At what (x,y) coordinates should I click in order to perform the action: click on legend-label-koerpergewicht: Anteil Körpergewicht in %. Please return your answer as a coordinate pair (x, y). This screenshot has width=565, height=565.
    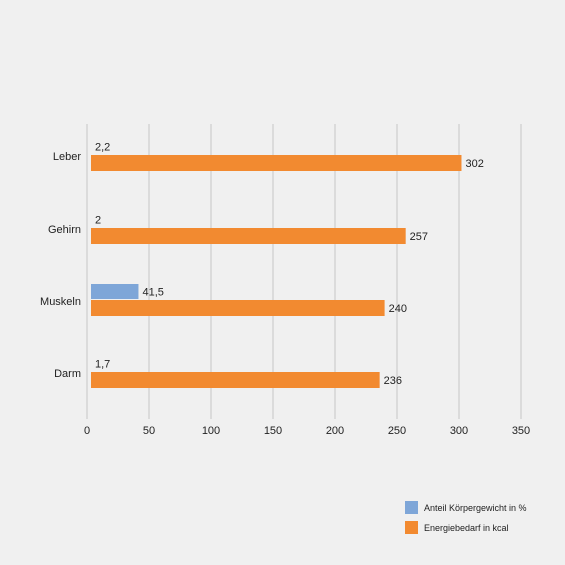
    Looking at the image, I should click on (475, 508).